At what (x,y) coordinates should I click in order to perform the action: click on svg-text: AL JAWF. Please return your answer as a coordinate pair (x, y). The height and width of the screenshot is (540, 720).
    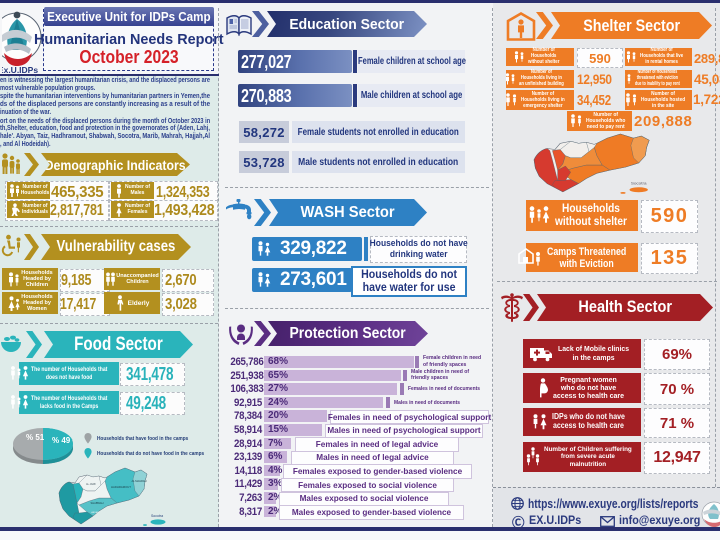
    Looking at the image, I should click on (91, 484).